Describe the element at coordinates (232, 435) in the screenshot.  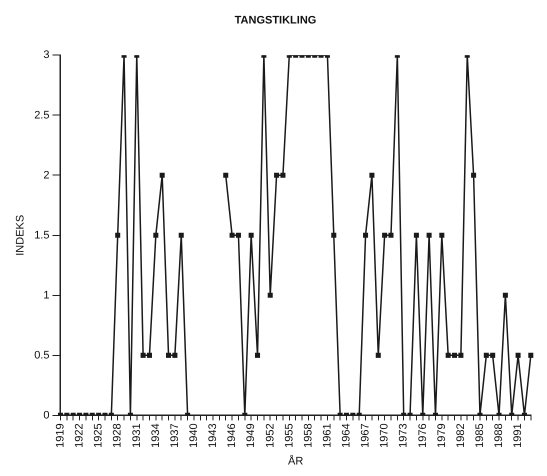
I see `x-tick-label: 1946` at that location.